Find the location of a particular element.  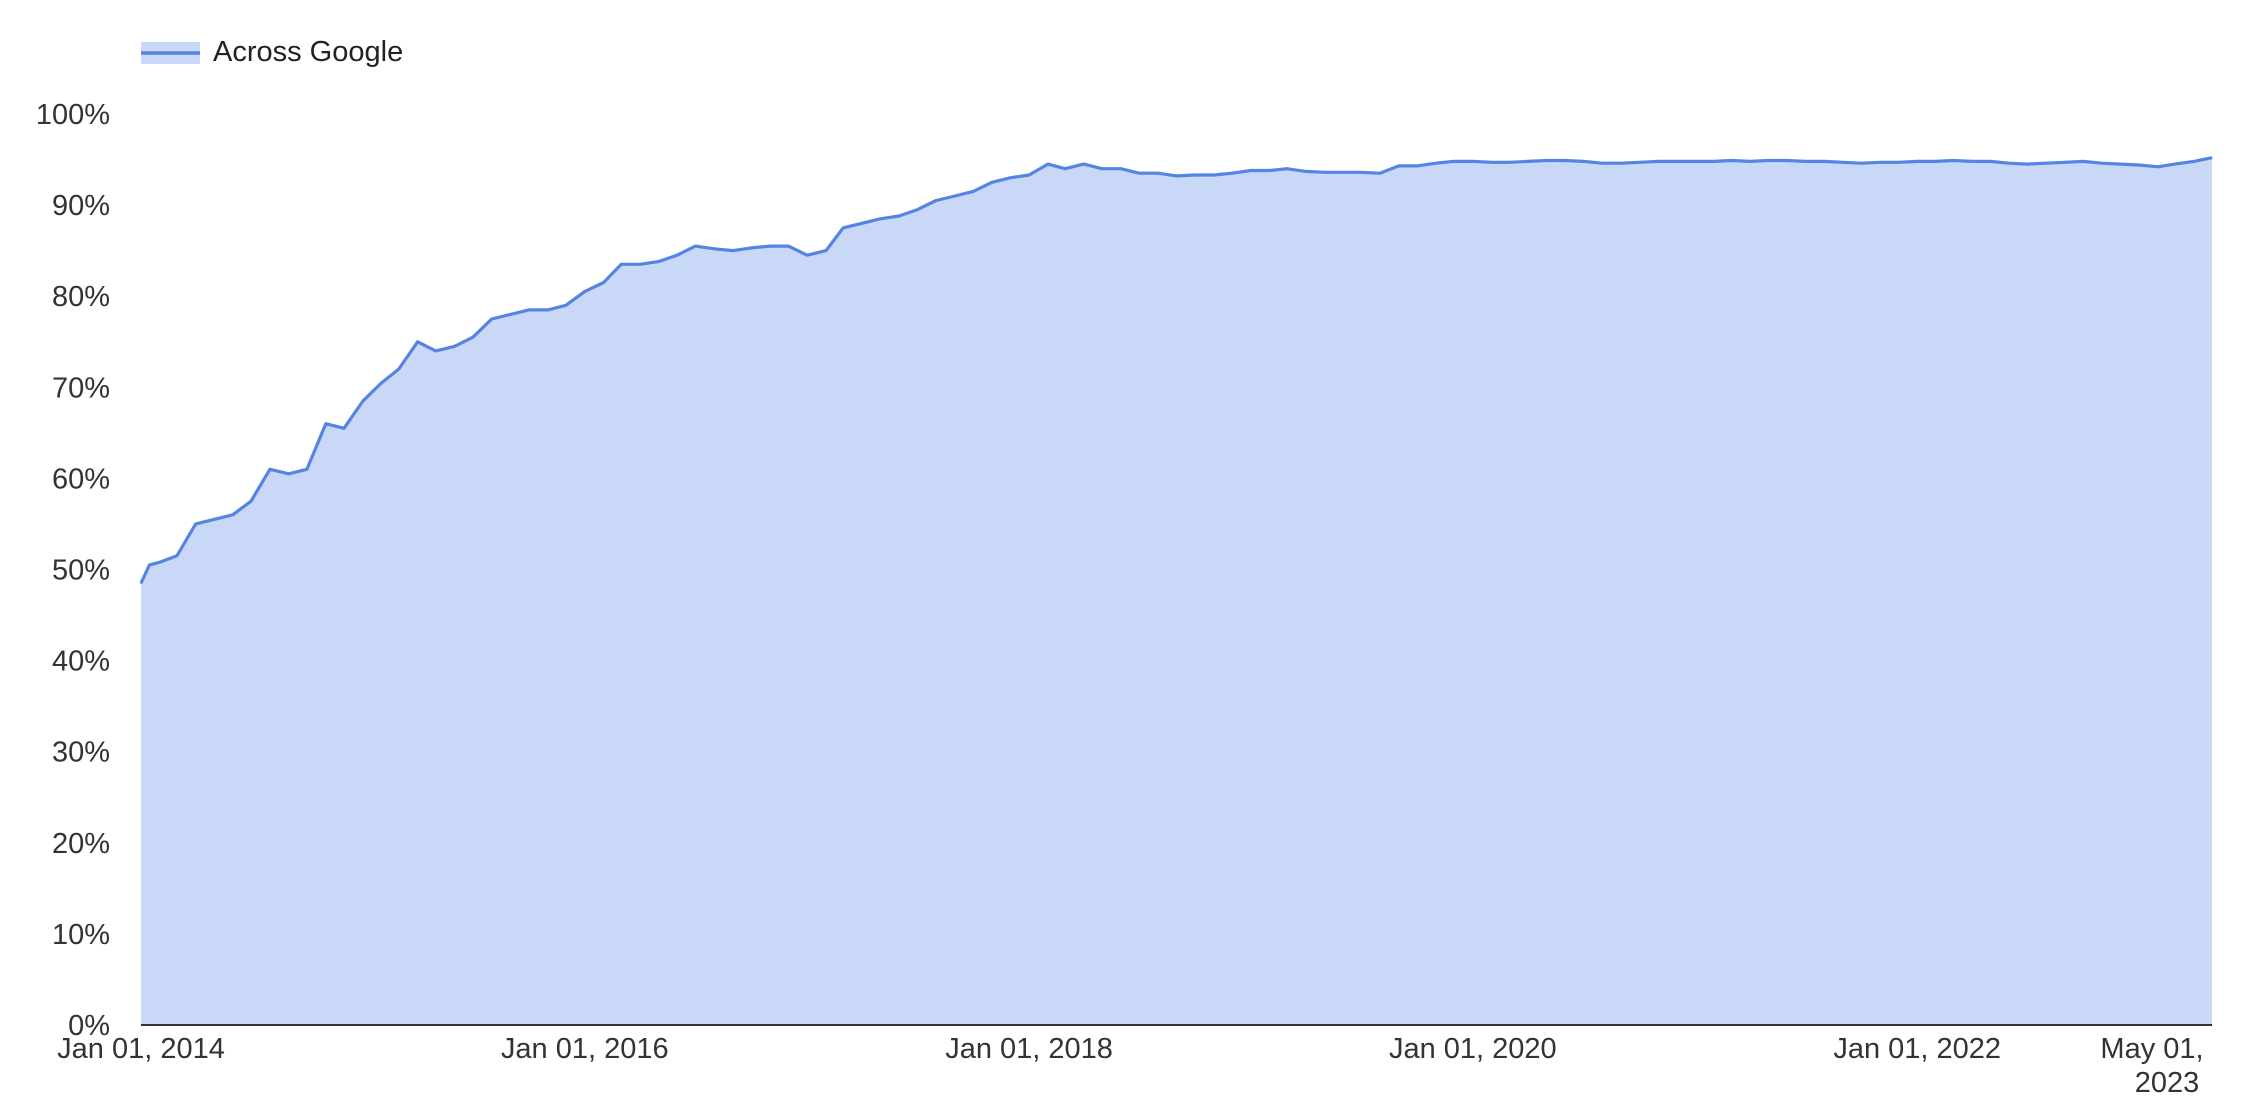

y-tick-label: 10% is located at coordinates (81, 935).